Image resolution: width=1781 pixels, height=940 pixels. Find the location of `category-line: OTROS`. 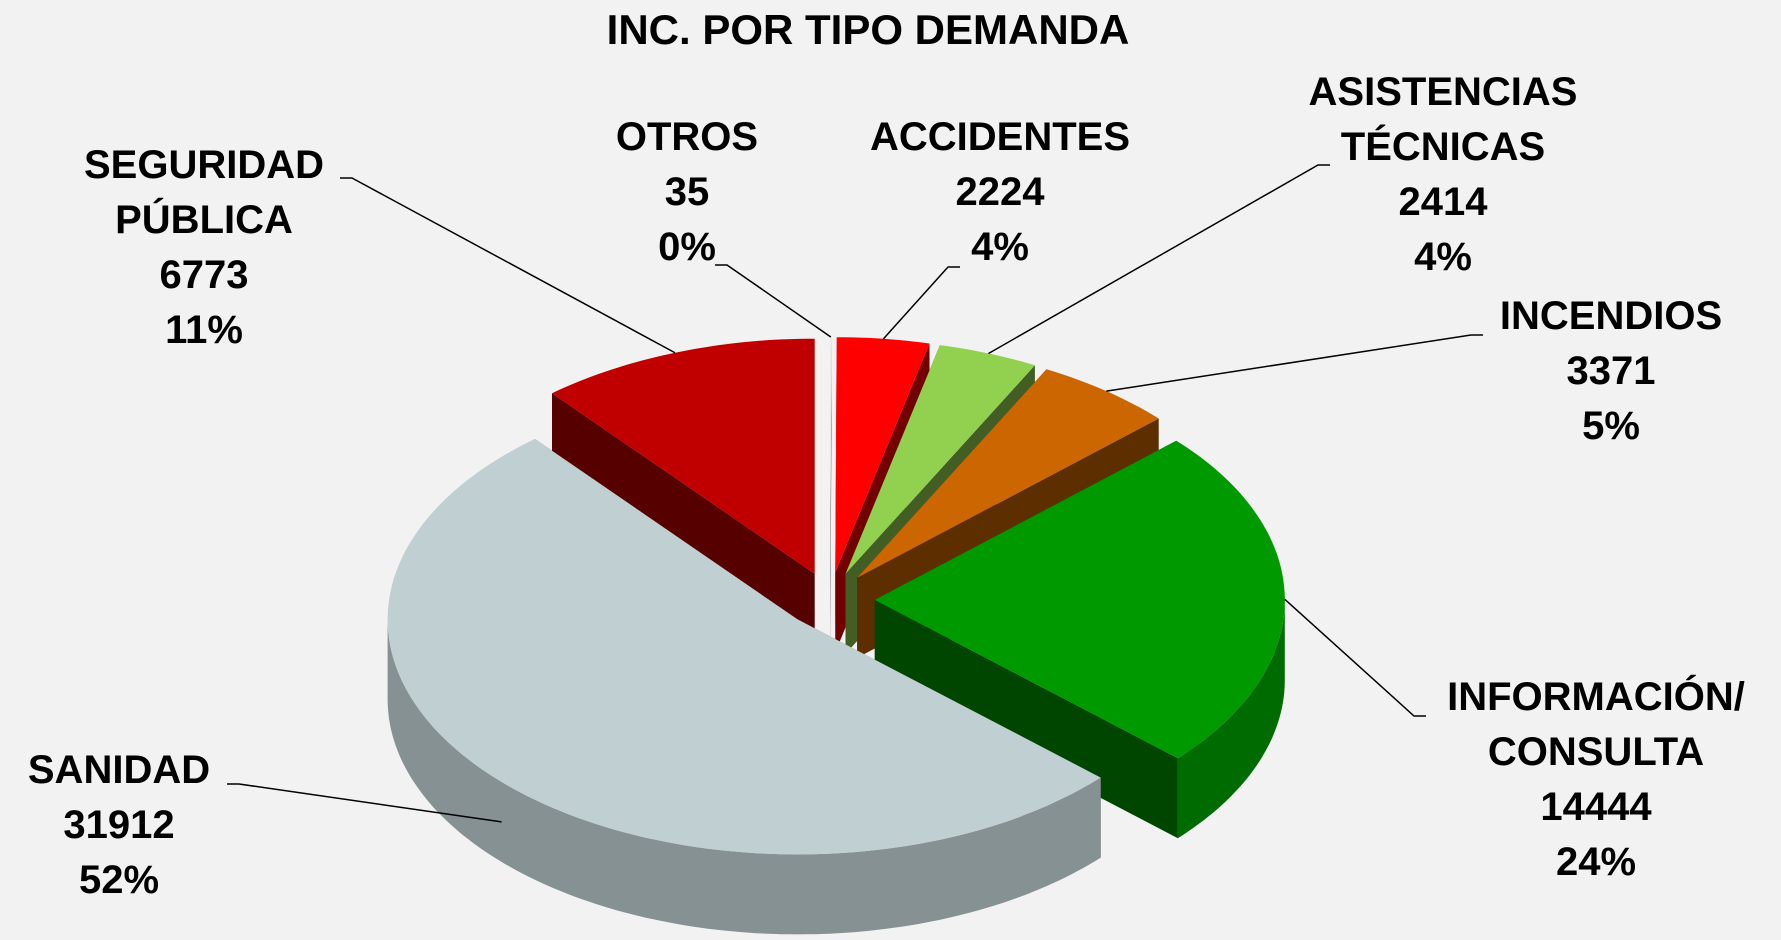

category-line: OTROS is located at coordinates (687, 137).